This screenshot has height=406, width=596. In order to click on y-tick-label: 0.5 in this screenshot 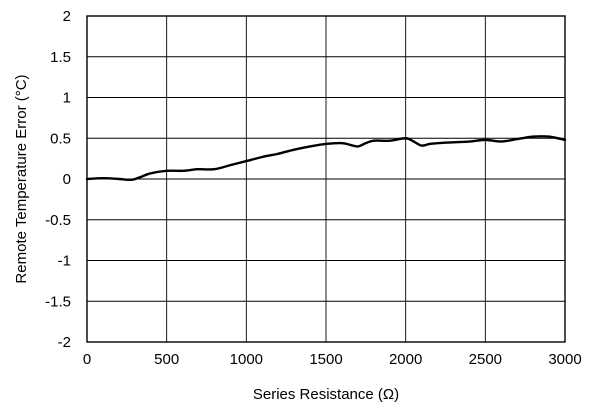, I will do `click(60, 138)`.